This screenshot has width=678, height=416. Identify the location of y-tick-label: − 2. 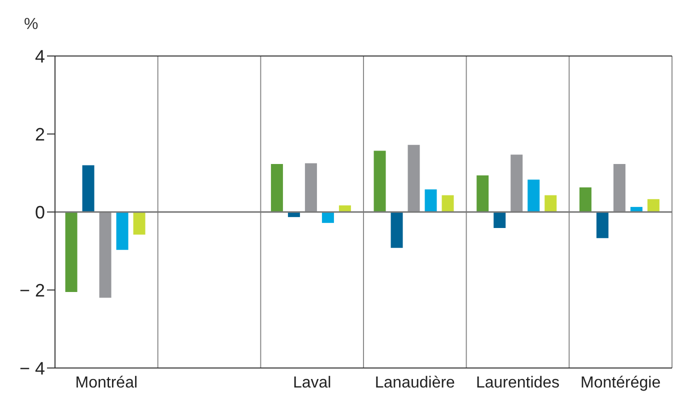
(32, 290).